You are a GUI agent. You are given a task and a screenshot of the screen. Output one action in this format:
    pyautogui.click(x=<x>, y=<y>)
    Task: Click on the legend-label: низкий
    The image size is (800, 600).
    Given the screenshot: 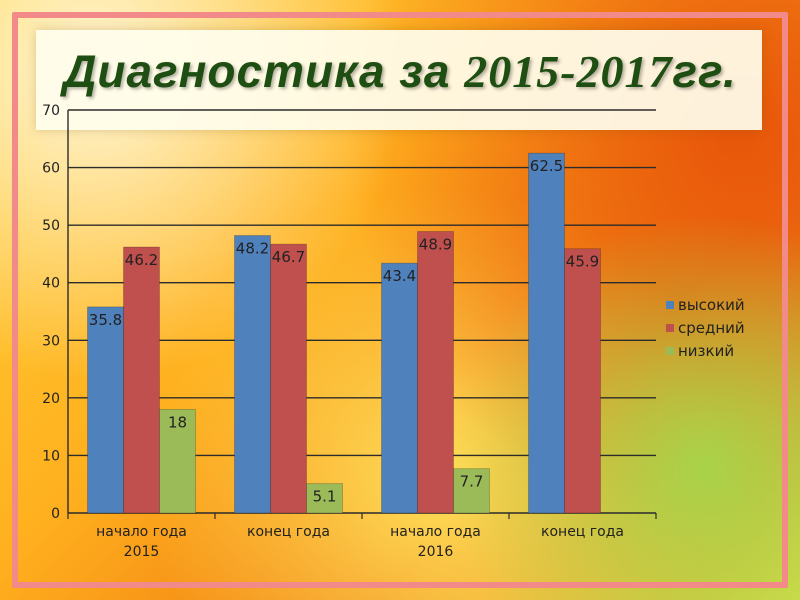 What is the action you would take?
    pyautogui.click(x=706, y=351)
    